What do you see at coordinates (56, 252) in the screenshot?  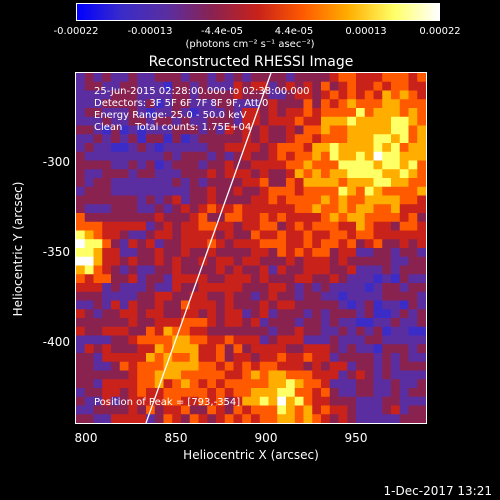 I see `y-tick-label: -350` at bounding box center [56, 252].